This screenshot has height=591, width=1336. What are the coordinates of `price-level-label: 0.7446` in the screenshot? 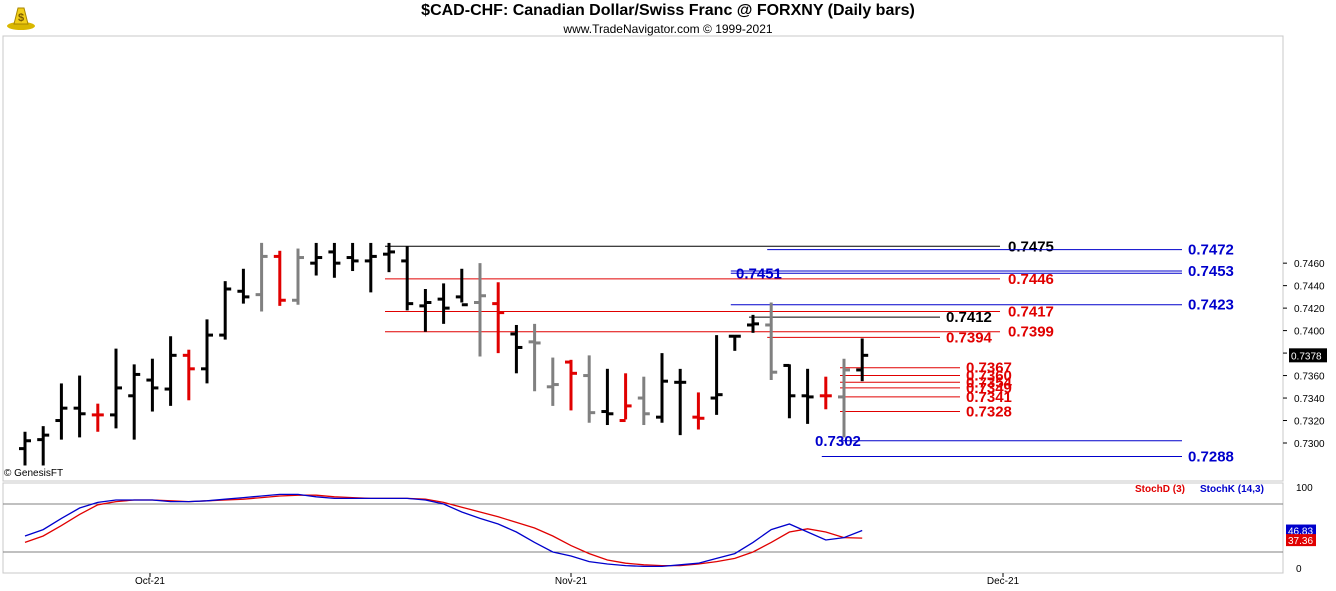 It's located at (1031, 279).